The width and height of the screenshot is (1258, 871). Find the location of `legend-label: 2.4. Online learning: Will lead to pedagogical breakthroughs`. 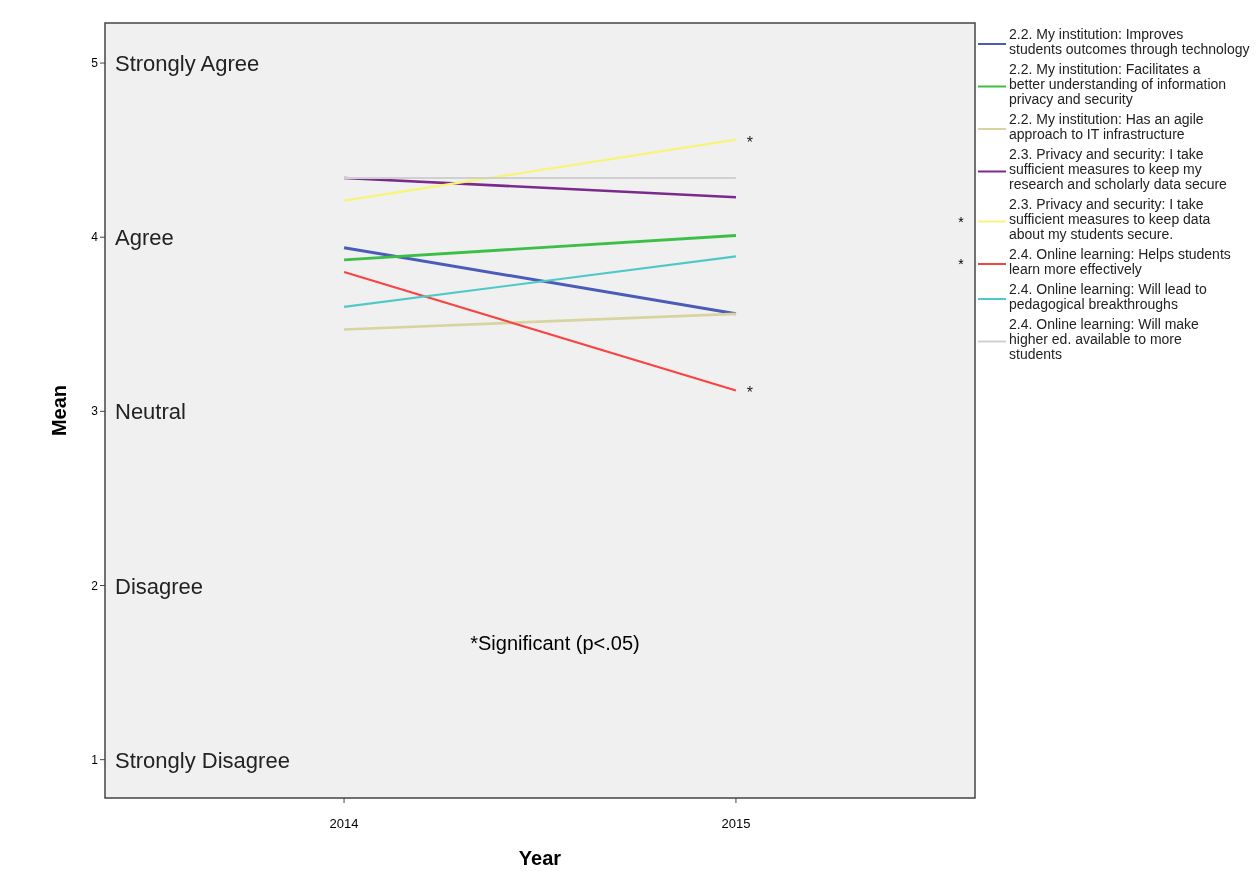

legend-label: 2.4. Online learning: Will lead to pedagogical breakthroughs is located at coordinates (1108, 296).